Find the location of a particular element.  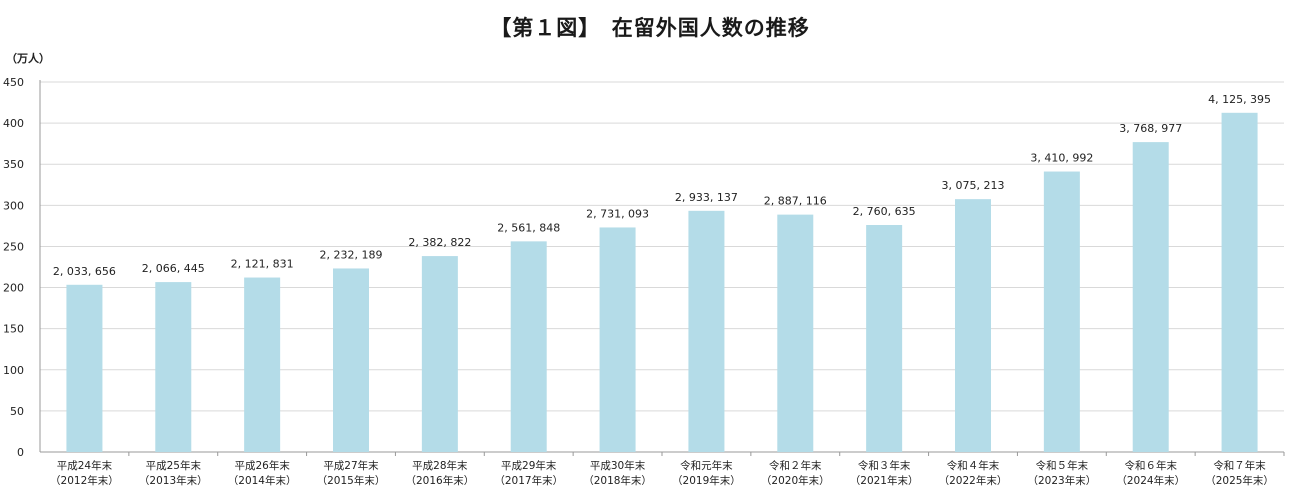

y-tick-label: 150 is located at coordinates (13, 329).